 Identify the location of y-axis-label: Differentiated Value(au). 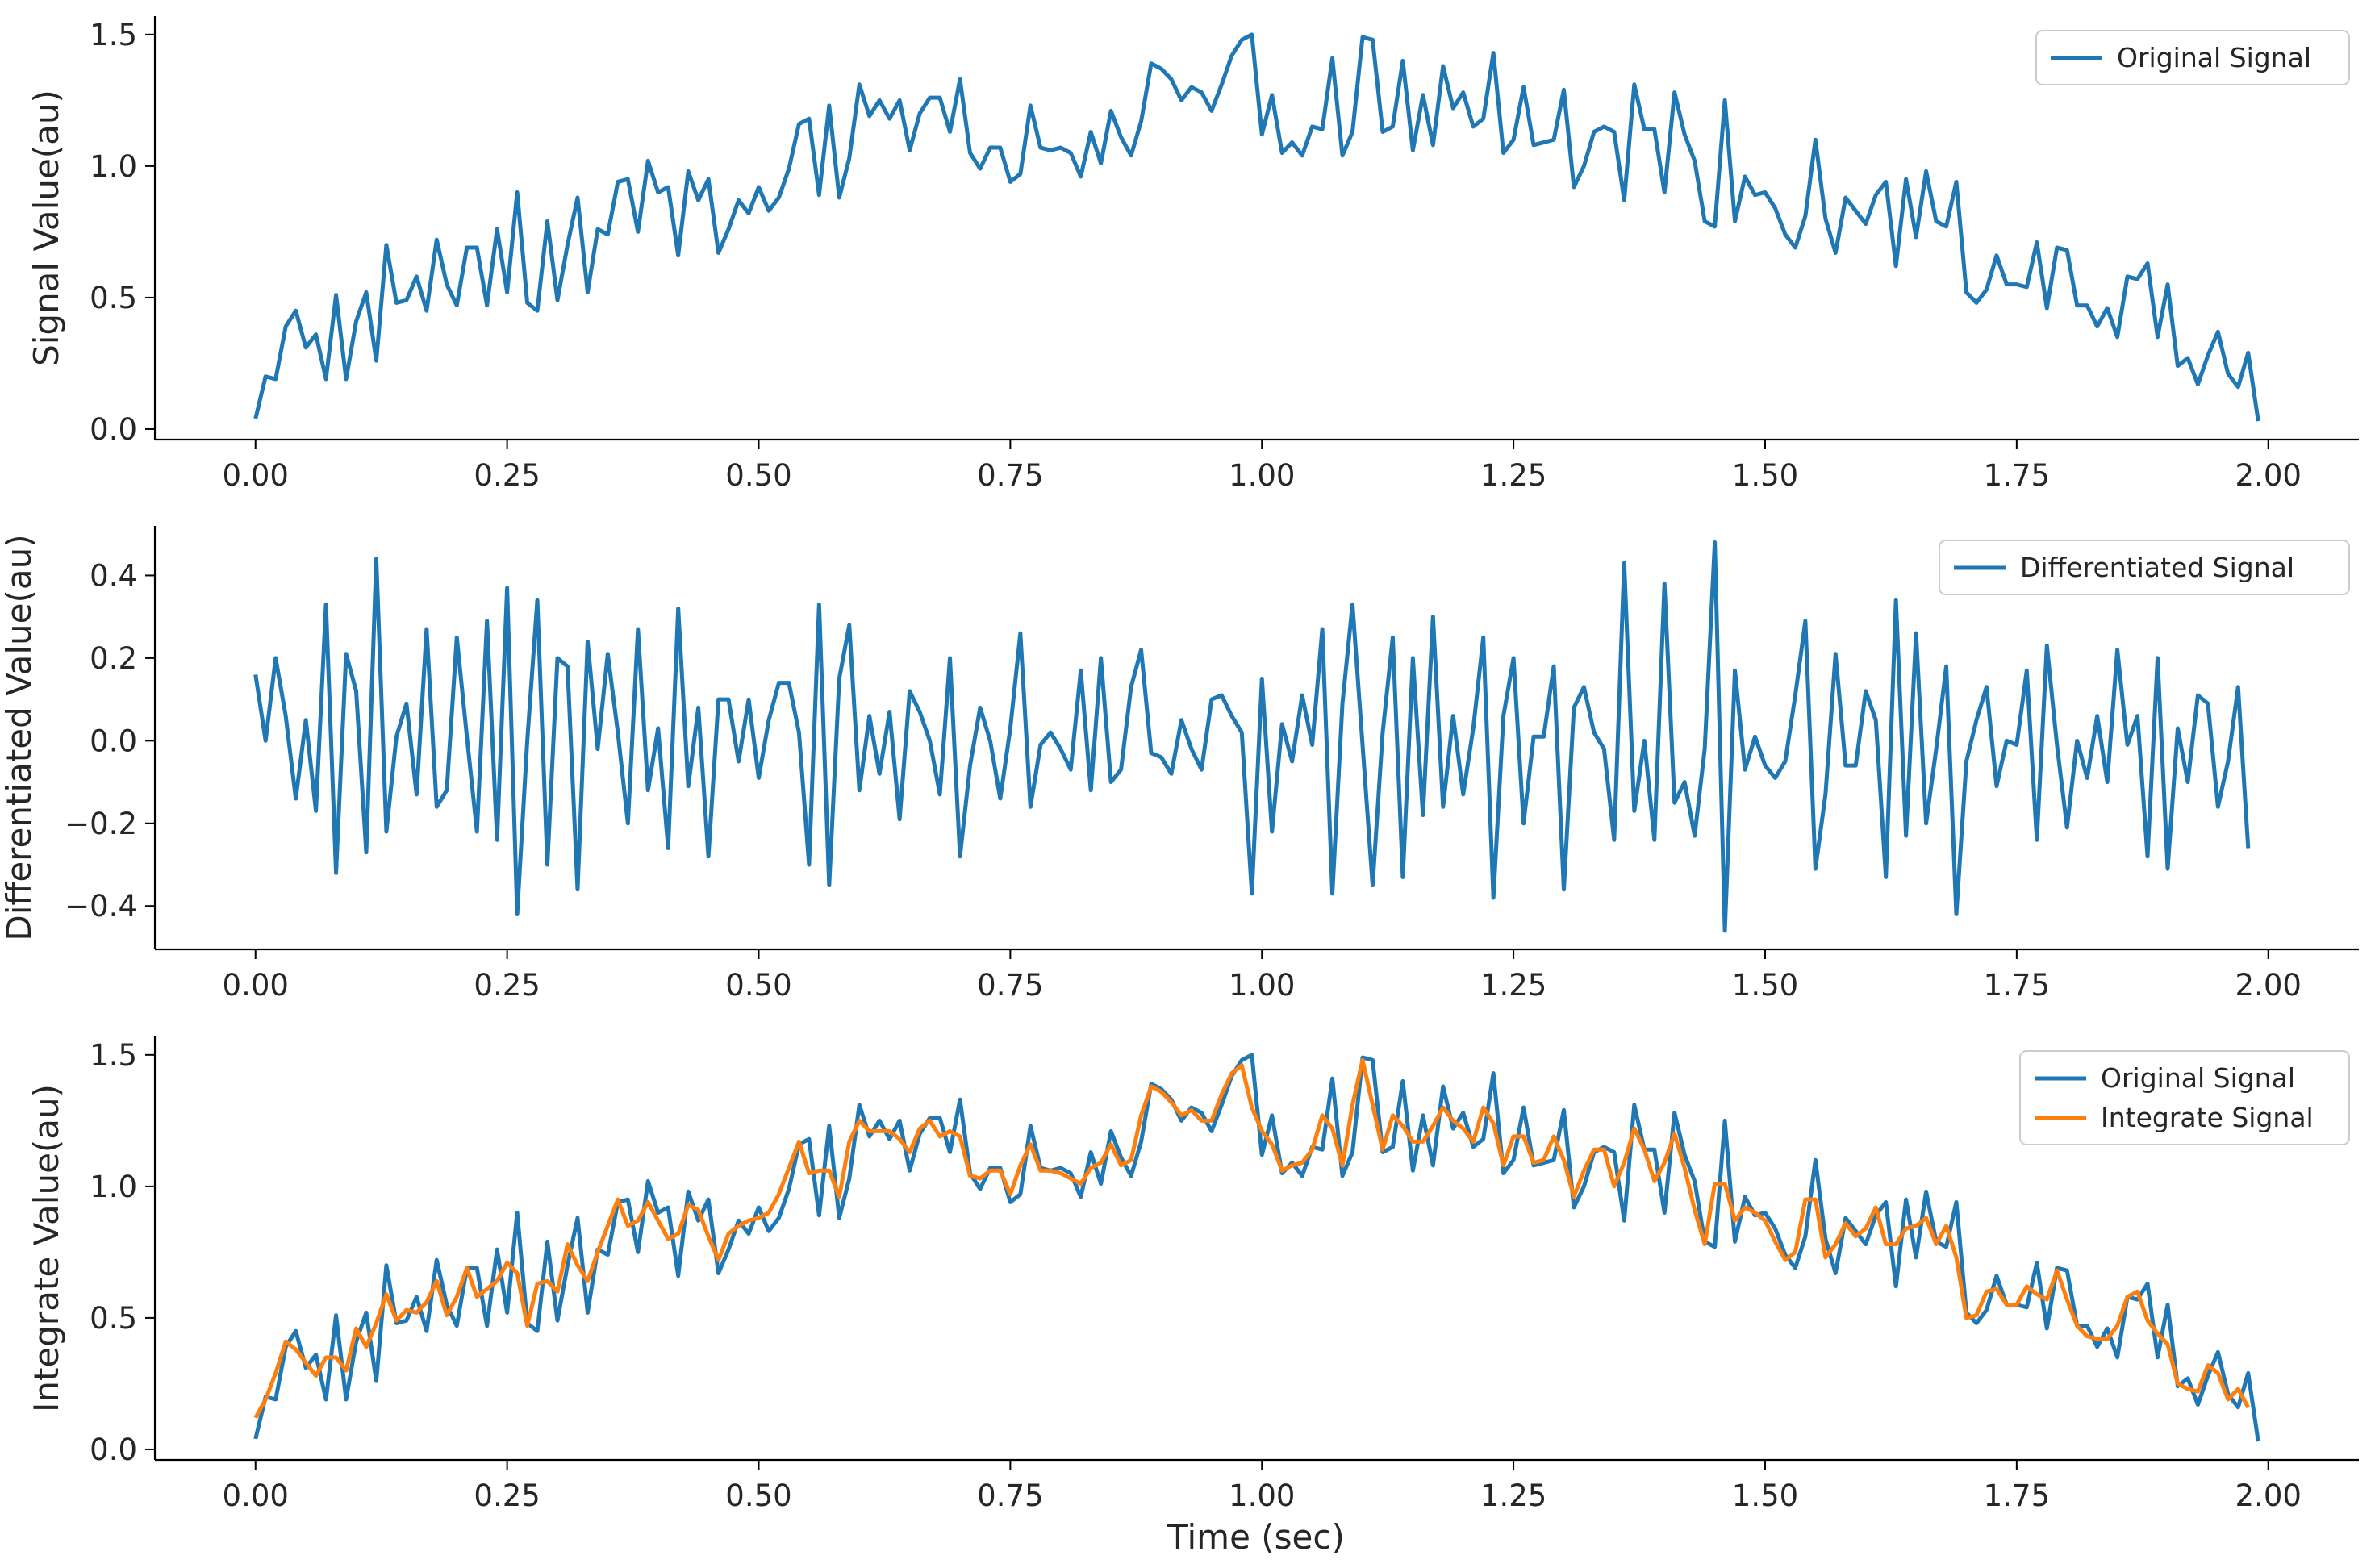
(19, 737).